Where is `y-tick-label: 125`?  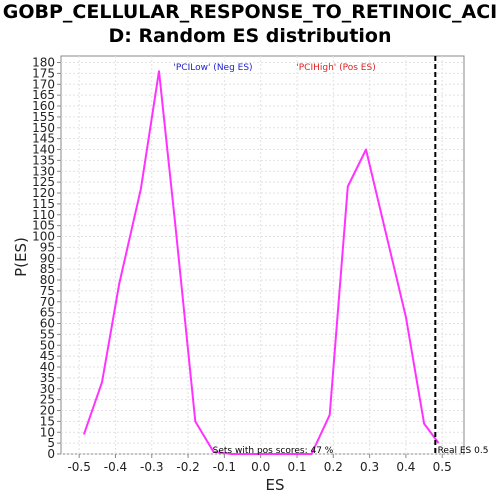
y-tick-label: 125 is located at coordinates (43, 182).